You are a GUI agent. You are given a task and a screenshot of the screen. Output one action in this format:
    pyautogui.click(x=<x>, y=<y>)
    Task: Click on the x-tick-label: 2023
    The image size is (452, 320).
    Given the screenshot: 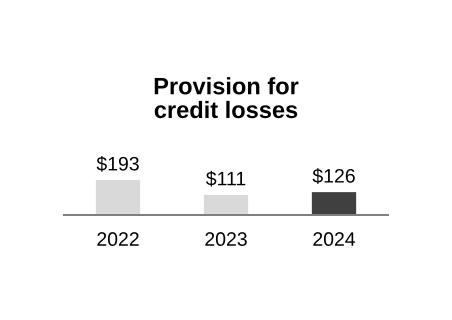 What is the action you would take?
    pyautogui.click(x=226, y=239)
    